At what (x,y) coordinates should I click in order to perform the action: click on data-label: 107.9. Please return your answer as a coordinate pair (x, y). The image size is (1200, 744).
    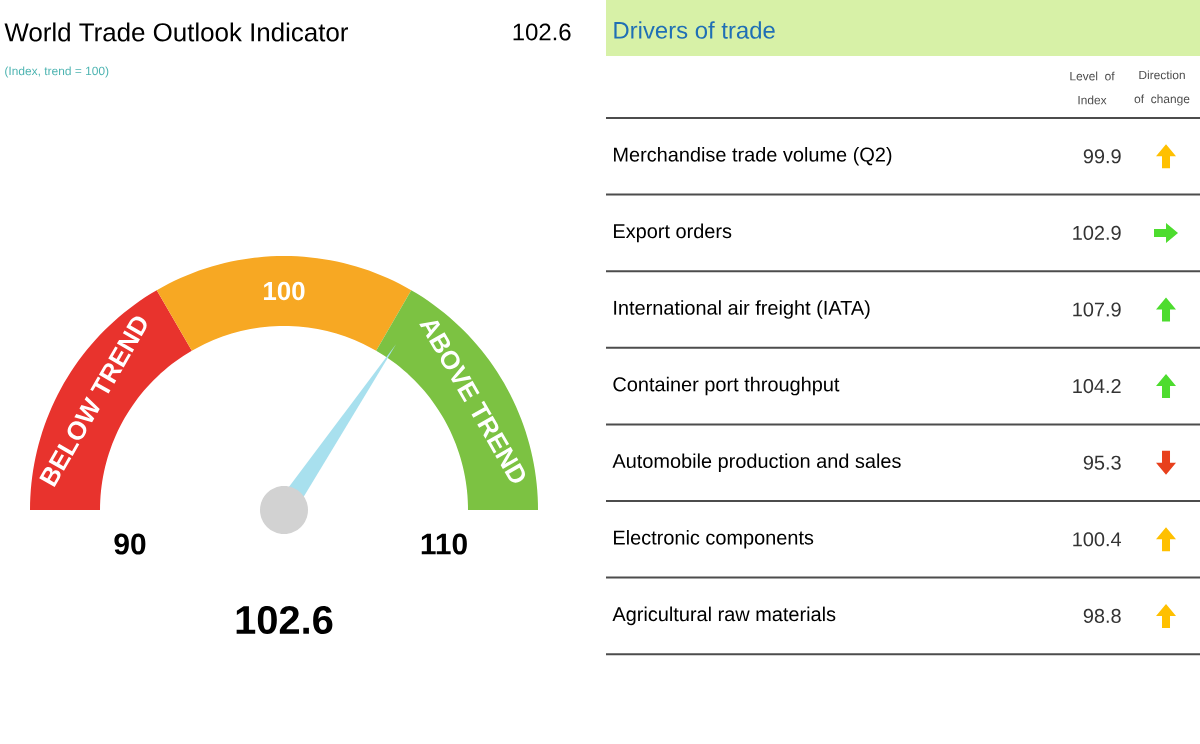
    Looking at the image, I should click on (1097, 309).